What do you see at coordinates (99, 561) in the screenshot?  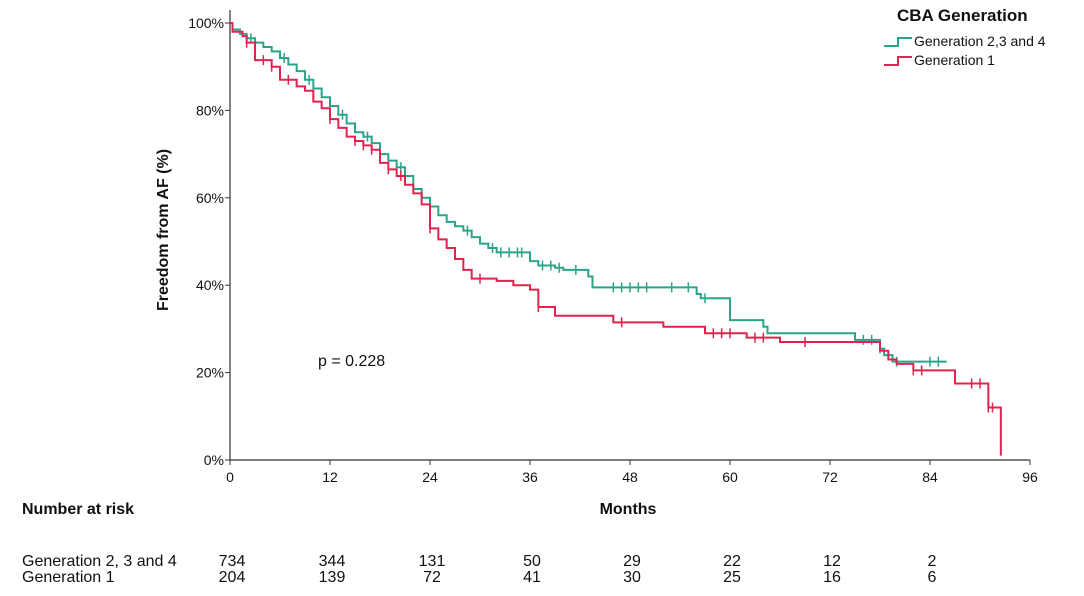 I see `risk-row-label-generation-2-3-4: Generation 2, 3 and 4` at bounding box center [99, 561].